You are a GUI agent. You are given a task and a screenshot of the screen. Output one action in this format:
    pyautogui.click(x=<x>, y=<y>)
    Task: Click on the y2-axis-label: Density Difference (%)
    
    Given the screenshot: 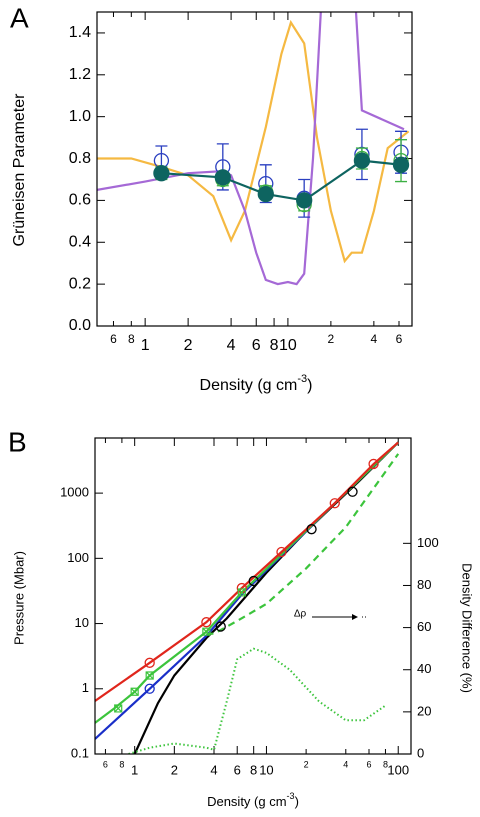 What is the action you would take?
    pyautogui.click(x=467, y=628)
    